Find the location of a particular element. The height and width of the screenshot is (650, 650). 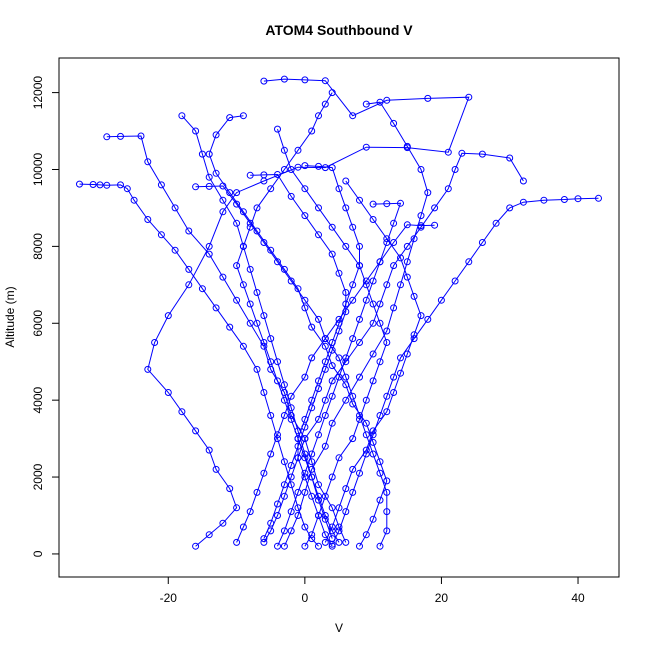

y-tick-label: 4000 is located at coordinates (38, 399).